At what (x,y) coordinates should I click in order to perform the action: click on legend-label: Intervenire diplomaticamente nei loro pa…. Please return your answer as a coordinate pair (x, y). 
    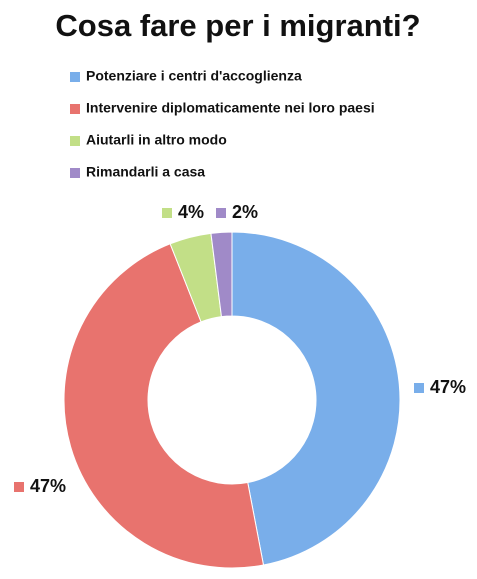
    Looking at the image, I should click on (230, 108).